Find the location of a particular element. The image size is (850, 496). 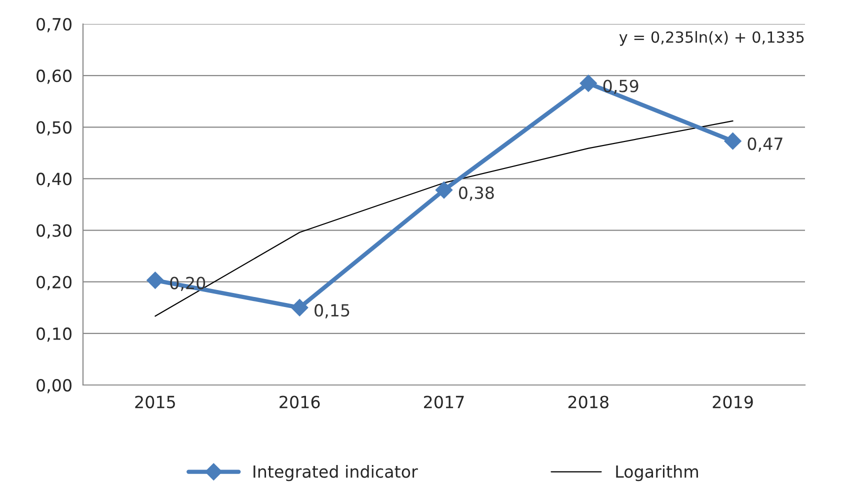

x-tick-label: 2015 is located at coordinates (155, 402).